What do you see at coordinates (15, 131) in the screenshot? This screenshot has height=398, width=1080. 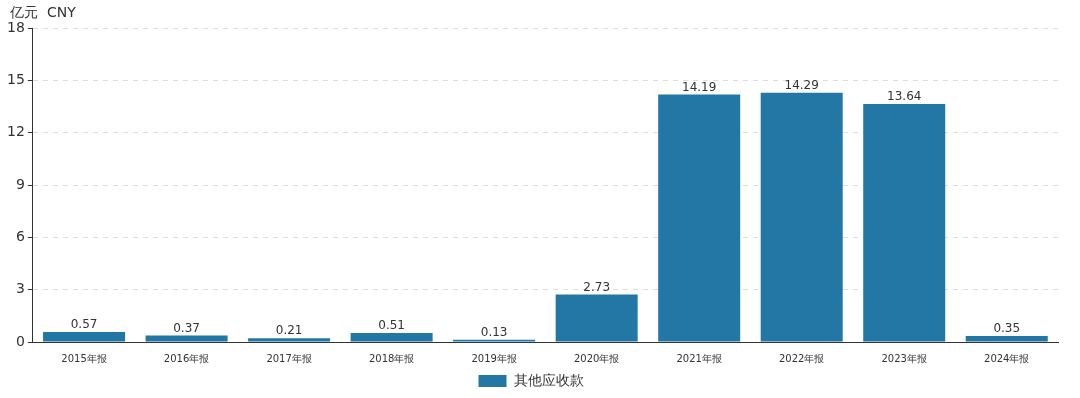 I see `y-tick-label: 12` at bounding box center [15, 131].